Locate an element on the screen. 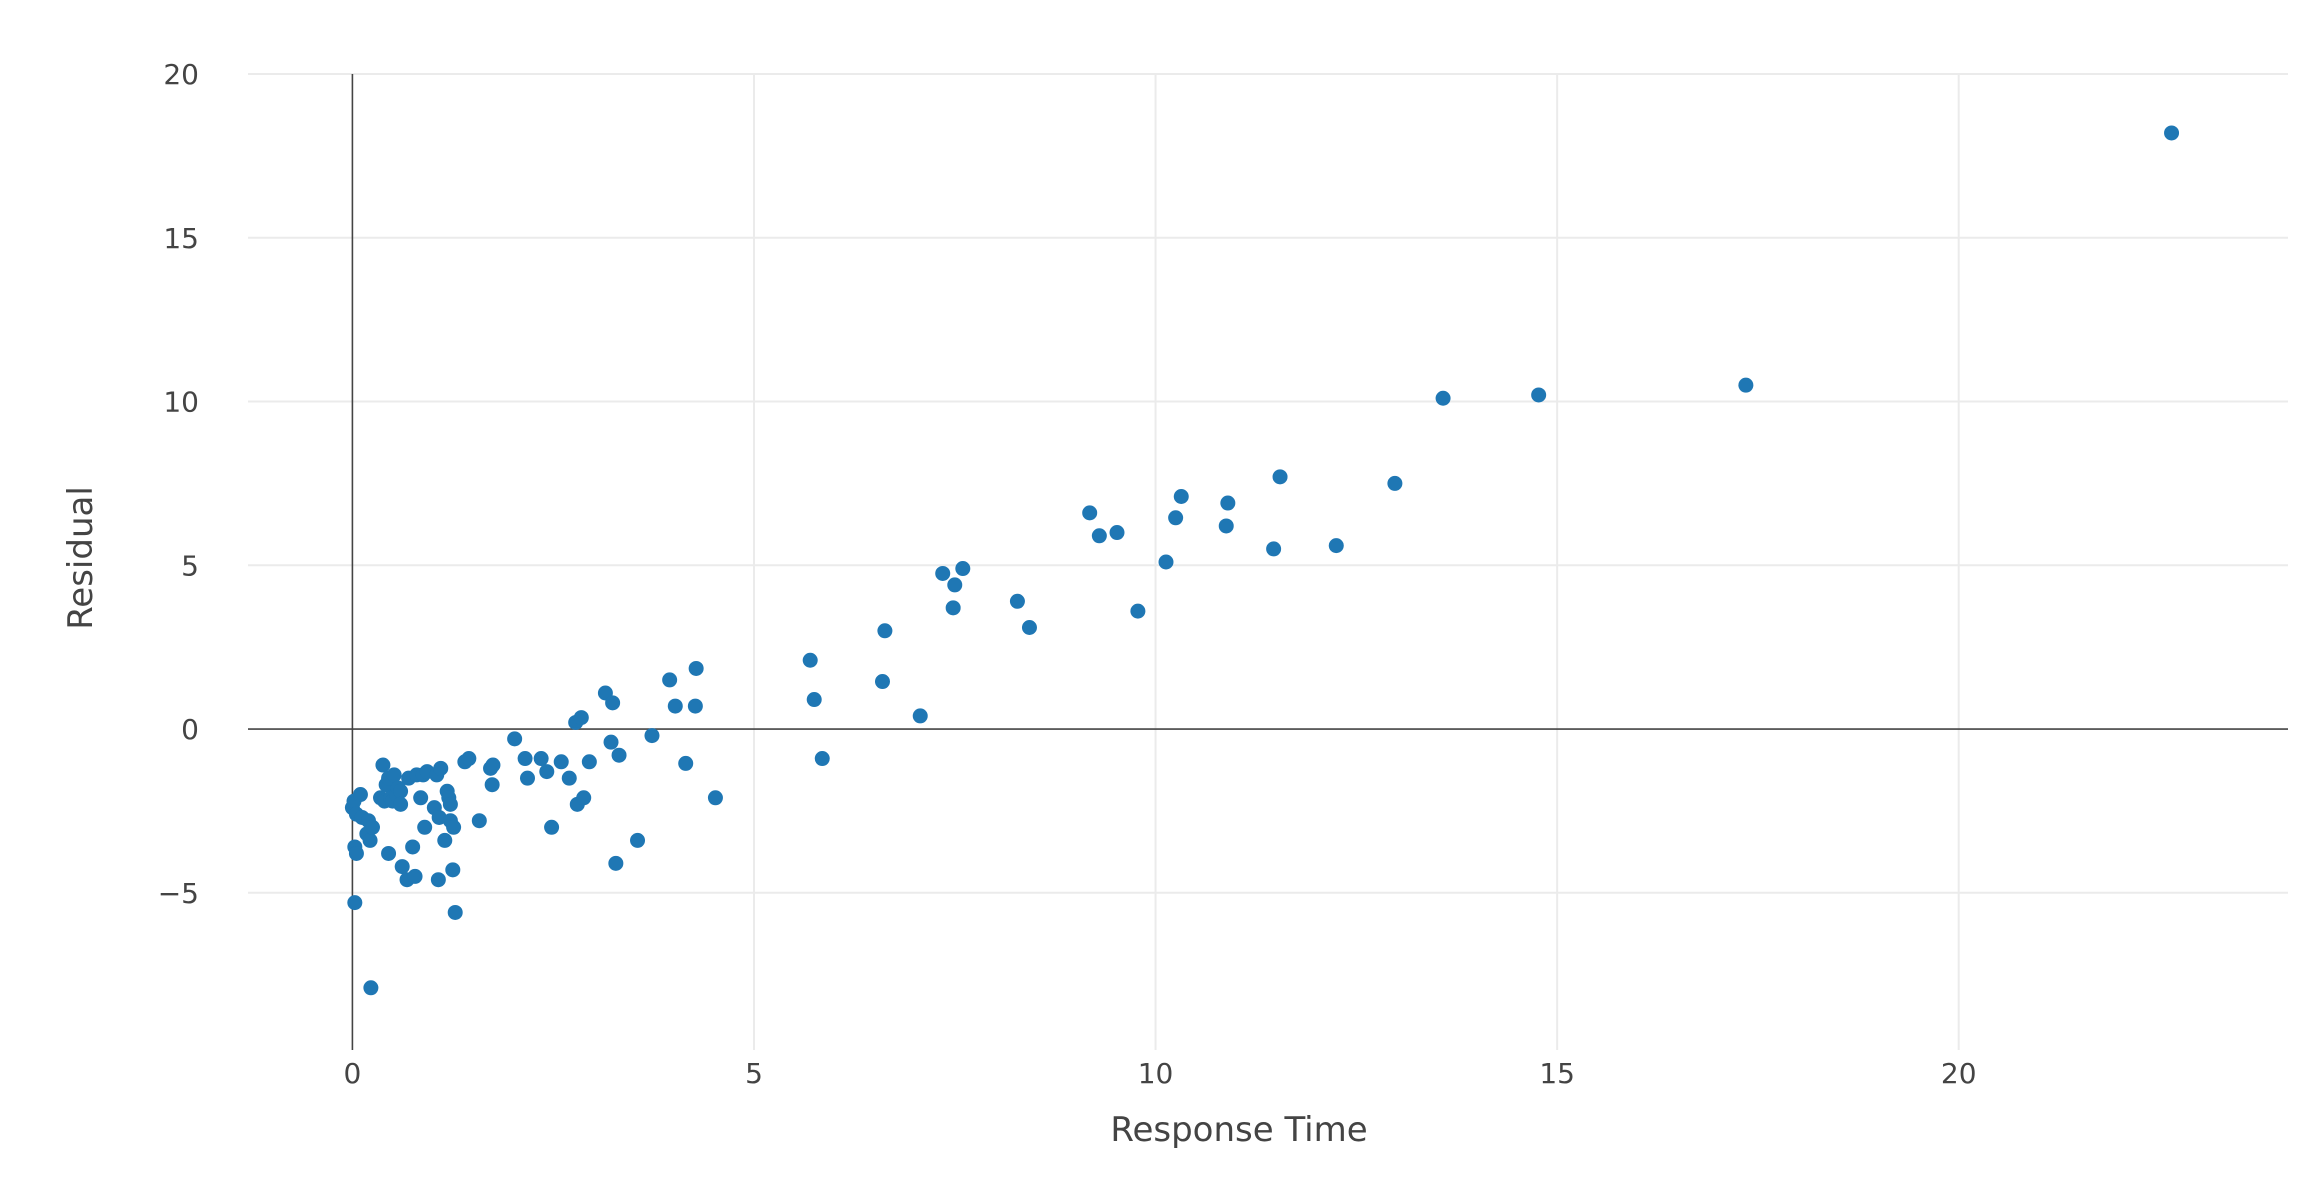 This screenshot has width=2324, height=1196. x-tick-label: 10 is located at coordinates (1156, 1073).